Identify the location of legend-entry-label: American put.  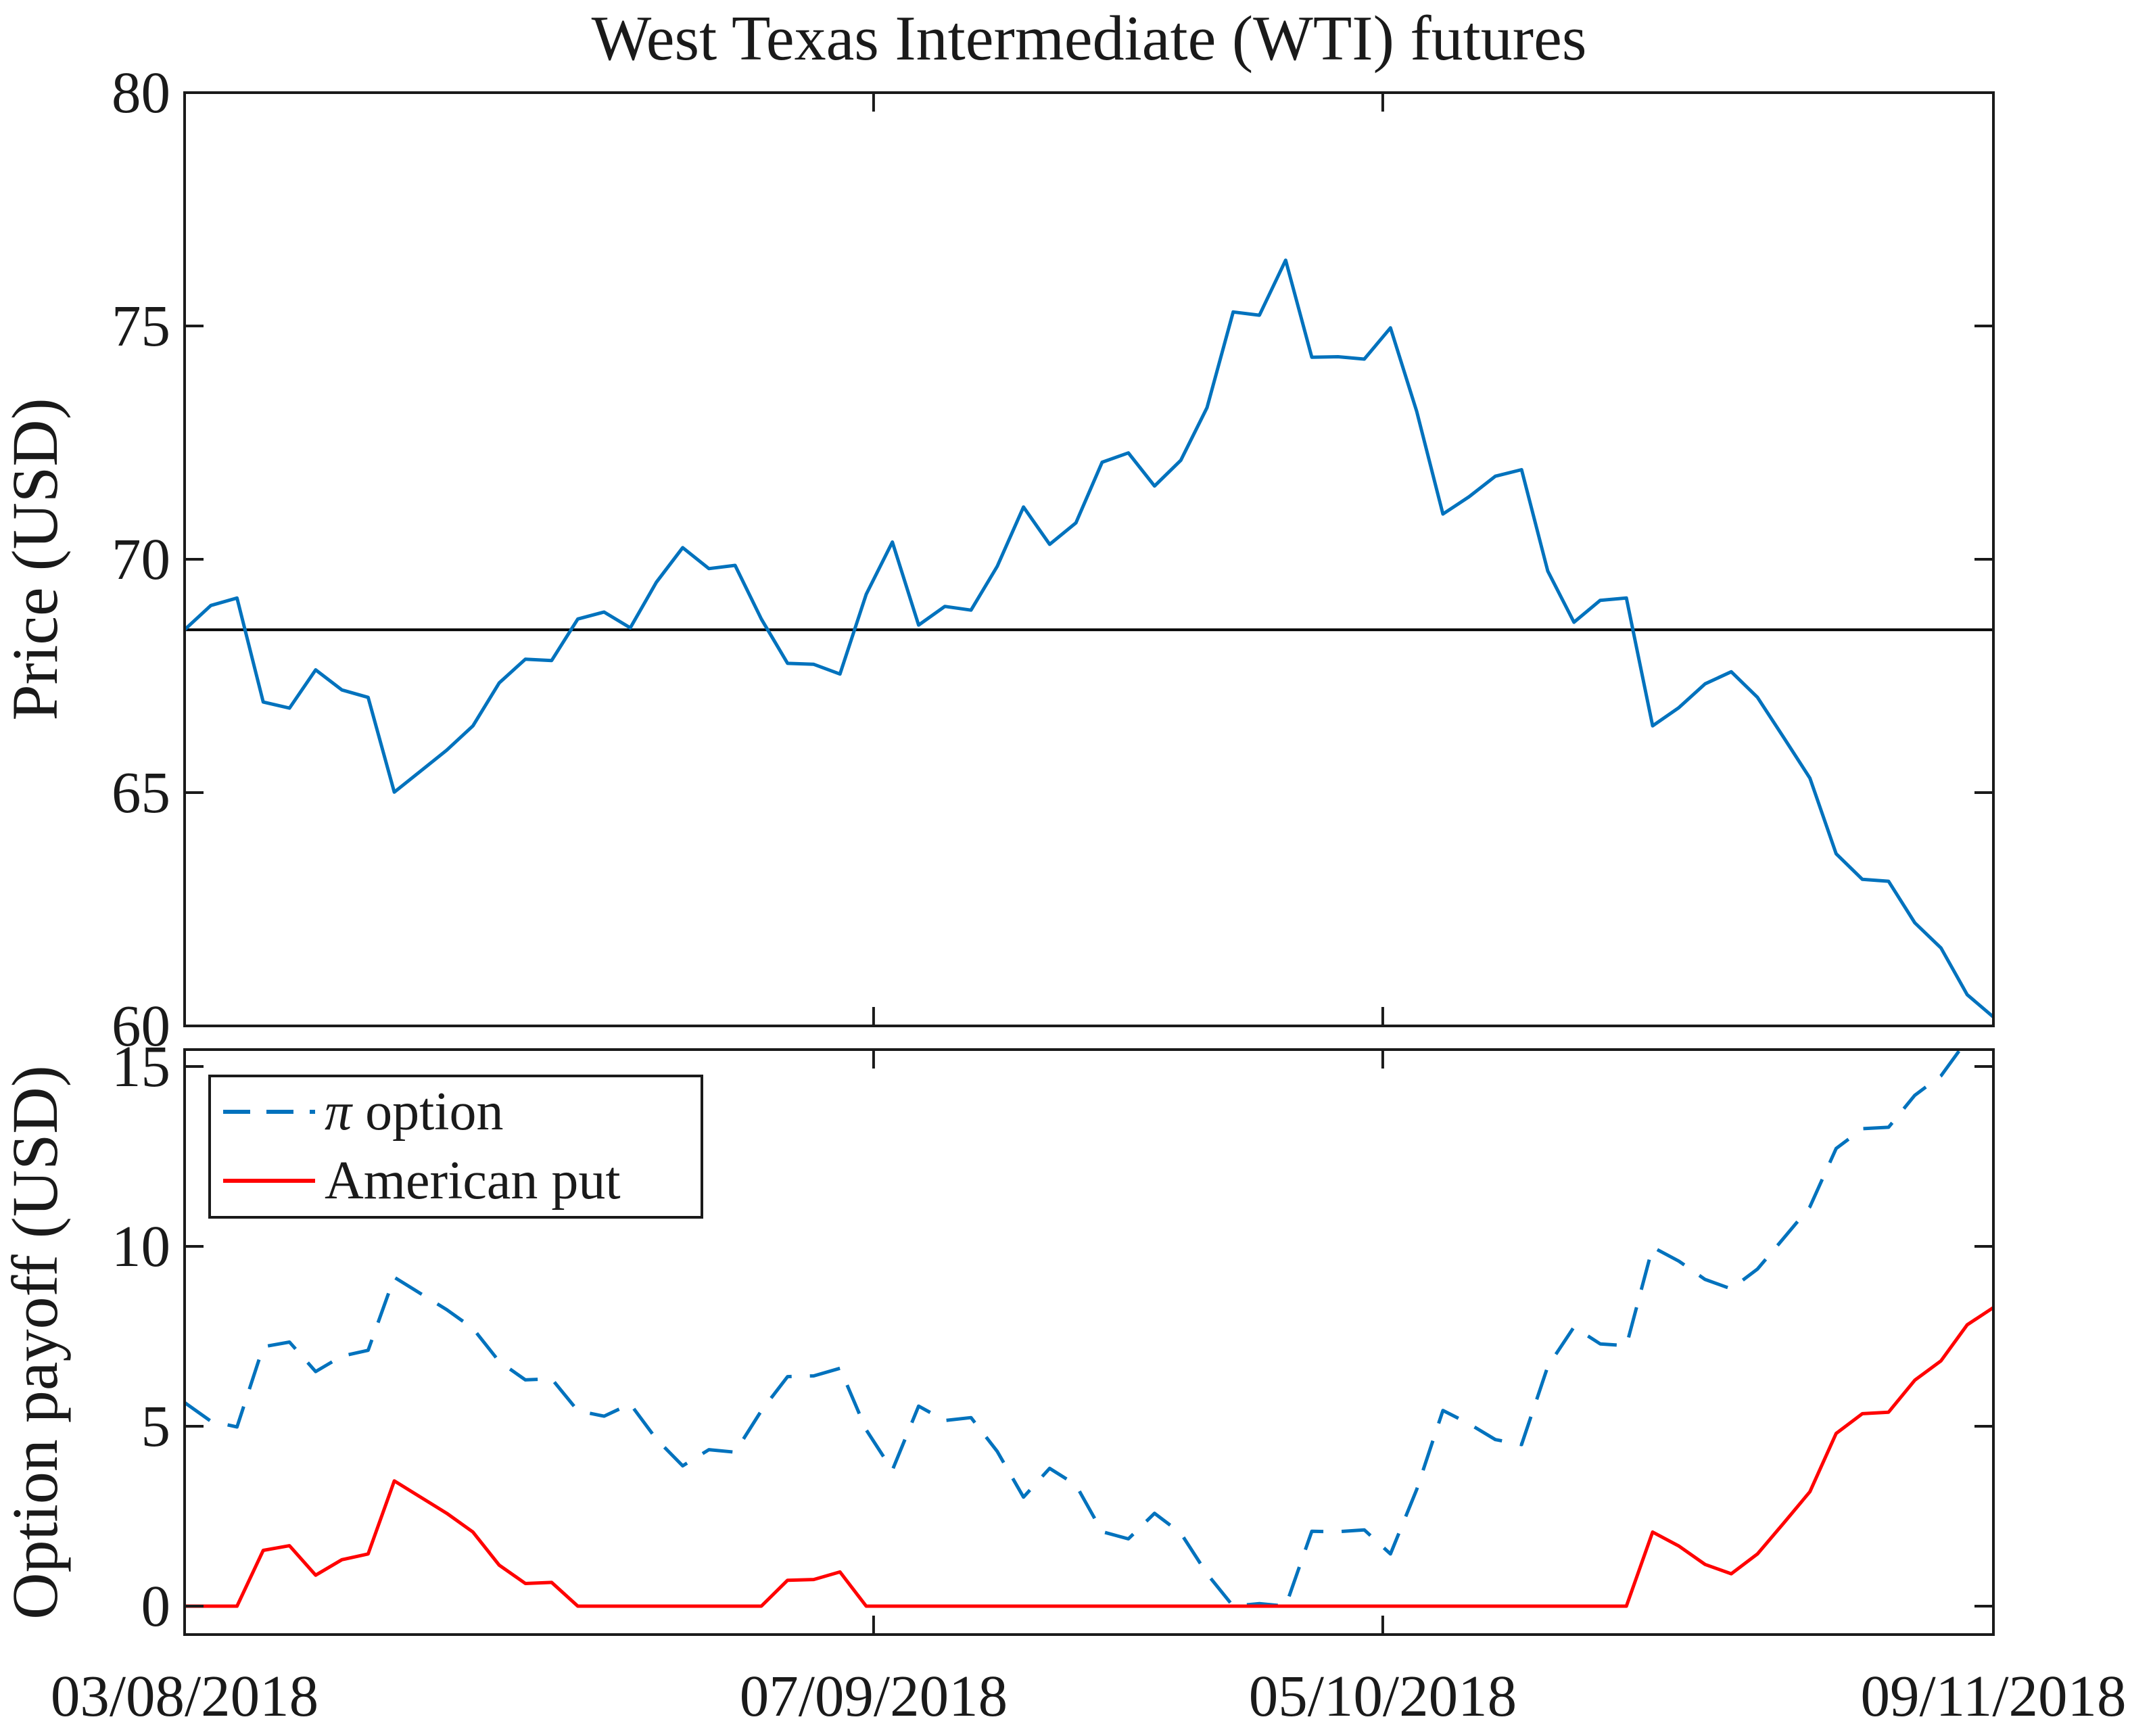
(473, 1180).